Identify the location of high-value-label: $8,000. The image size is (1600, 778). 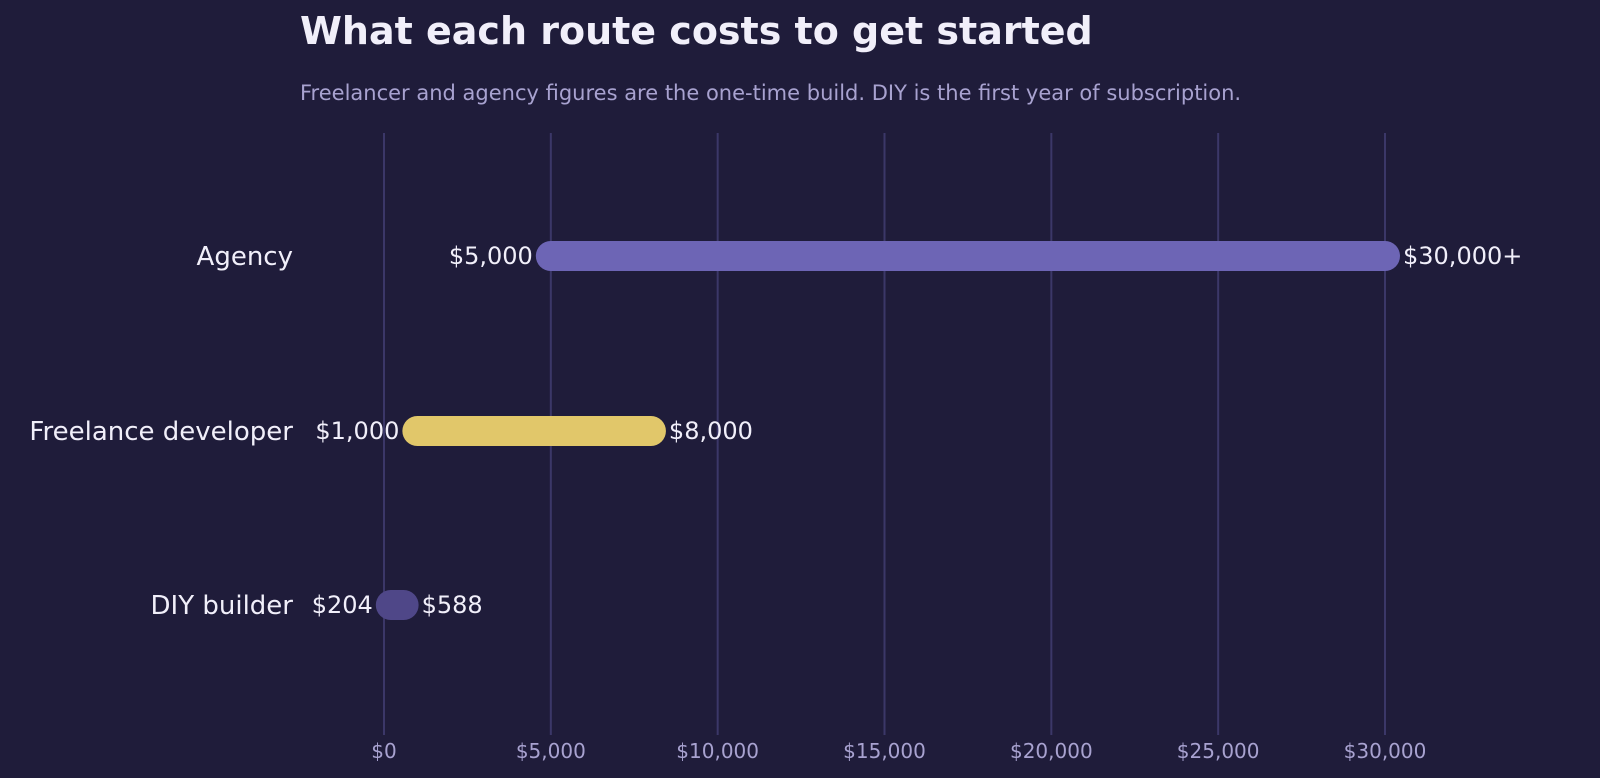
(711, 431).